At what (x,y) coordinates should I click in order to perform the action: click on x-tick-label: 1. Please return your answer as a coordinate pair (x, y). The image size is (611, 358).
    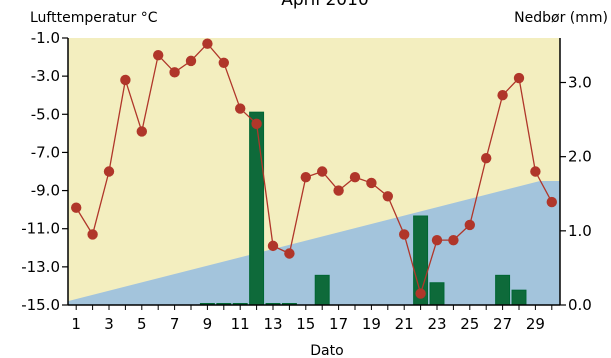
    Looking at the image, I should click on (76, 324).